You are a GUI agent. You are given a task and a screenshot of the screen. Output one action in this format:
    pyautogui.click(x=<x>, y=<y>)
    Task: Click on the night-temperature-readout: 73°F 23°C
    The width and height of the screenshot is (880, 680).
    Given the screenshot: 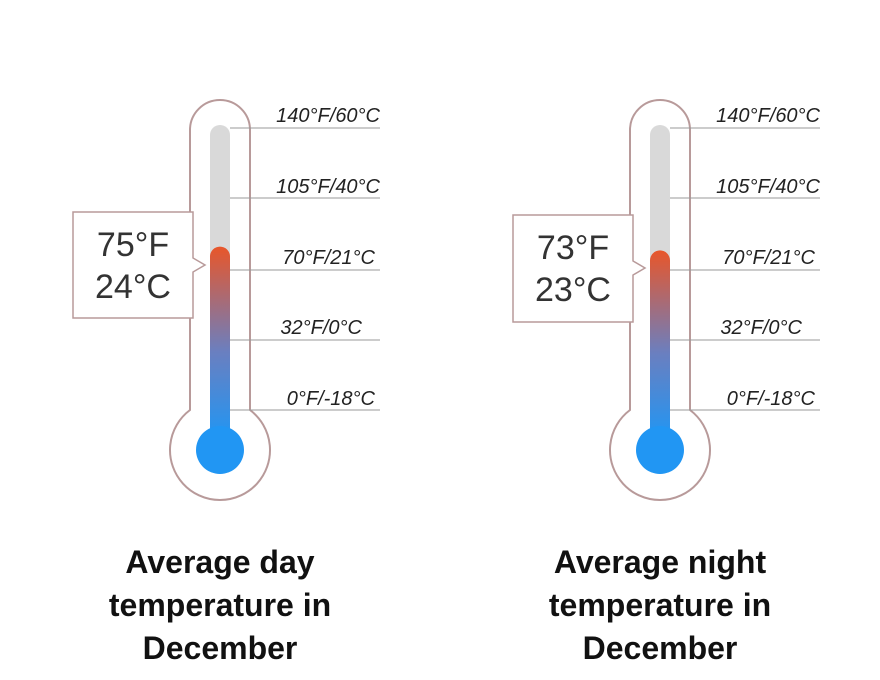 What is the action you would take?
    pyautogui.click(x=573, y=269)
    